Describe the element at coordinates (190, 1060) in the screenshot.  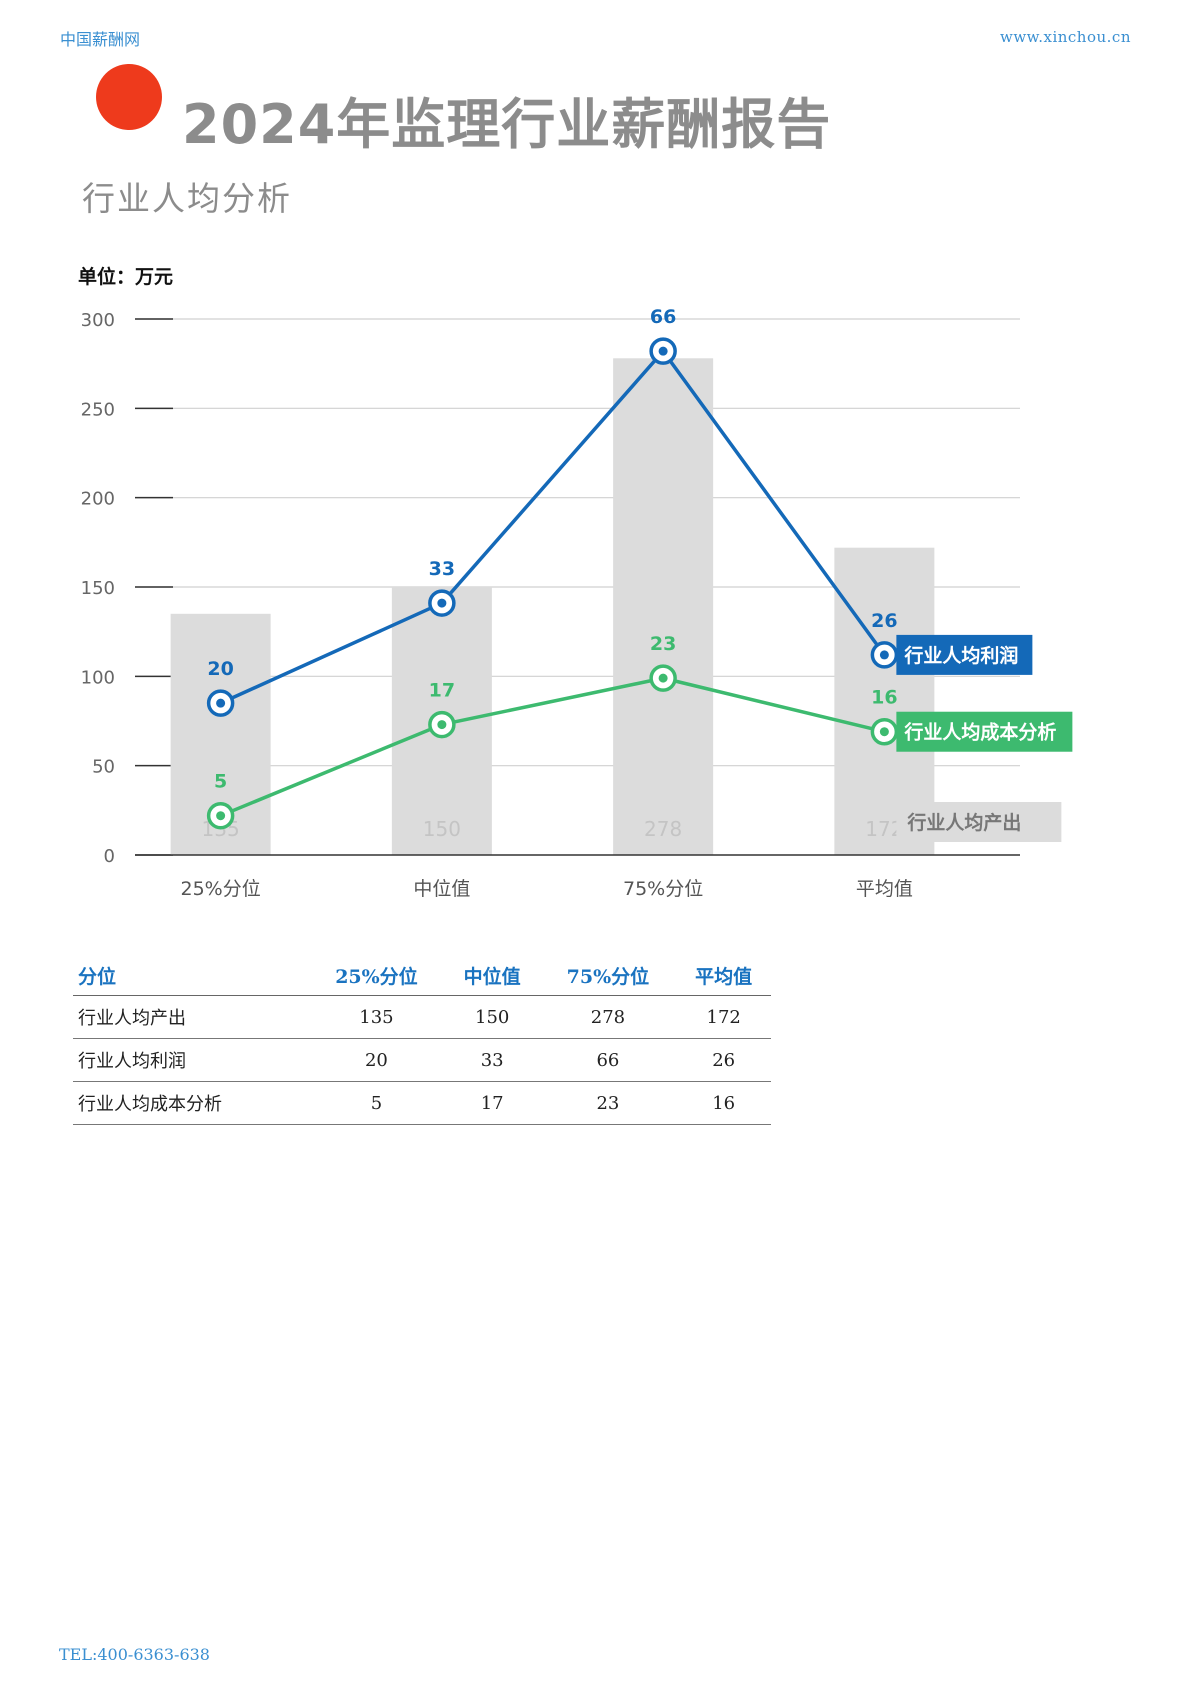
I see `row-label: 行业人均利润` at that location.